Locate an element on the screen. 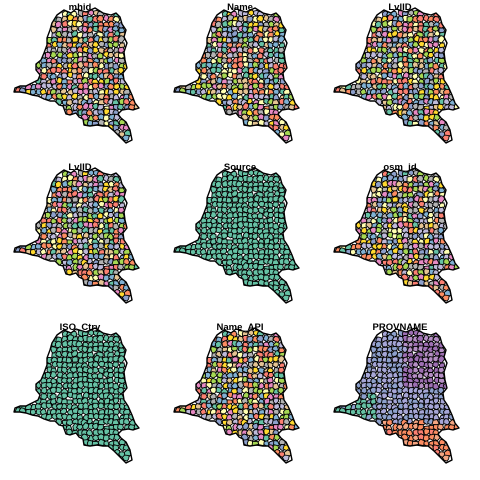  map-panel-lvlid: LvlID is located at coordinates (400, 80).